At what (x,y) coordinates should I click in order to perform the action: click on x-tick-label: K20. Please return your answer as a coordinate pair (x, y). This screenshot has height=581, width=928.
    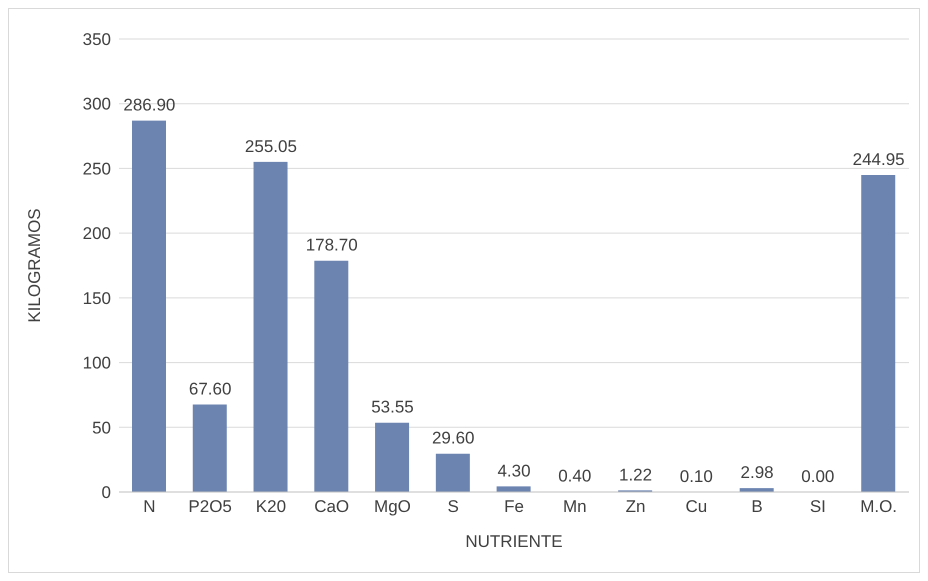
    Looking at the image, I should click on (271, 506).